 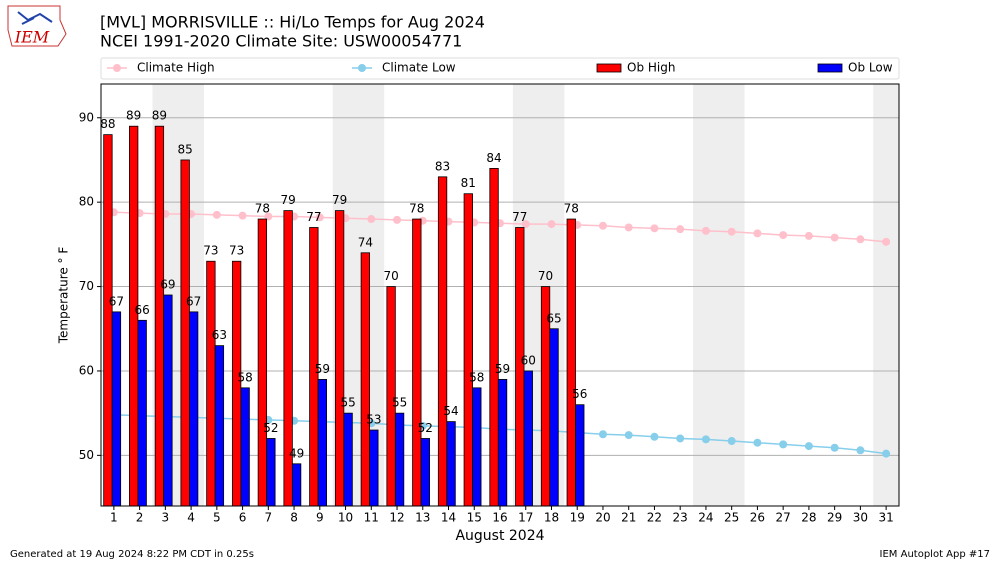 I want to click on data-label: 88, so click(x=107, y=124).